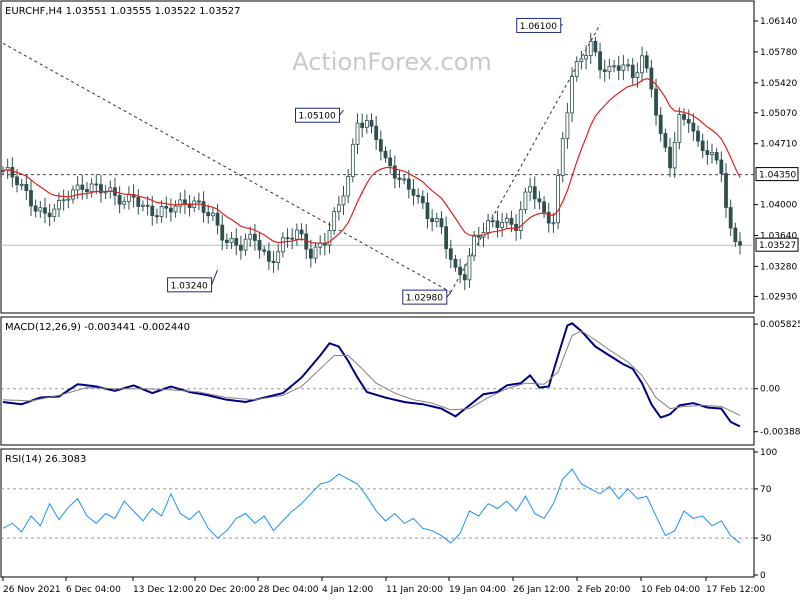 Image resolution: width=800 pixels, height=600 pixels. Describe the element at coordinates (189, 286) in the screenshot. I see `annotation-label: 1.03240` at that location.